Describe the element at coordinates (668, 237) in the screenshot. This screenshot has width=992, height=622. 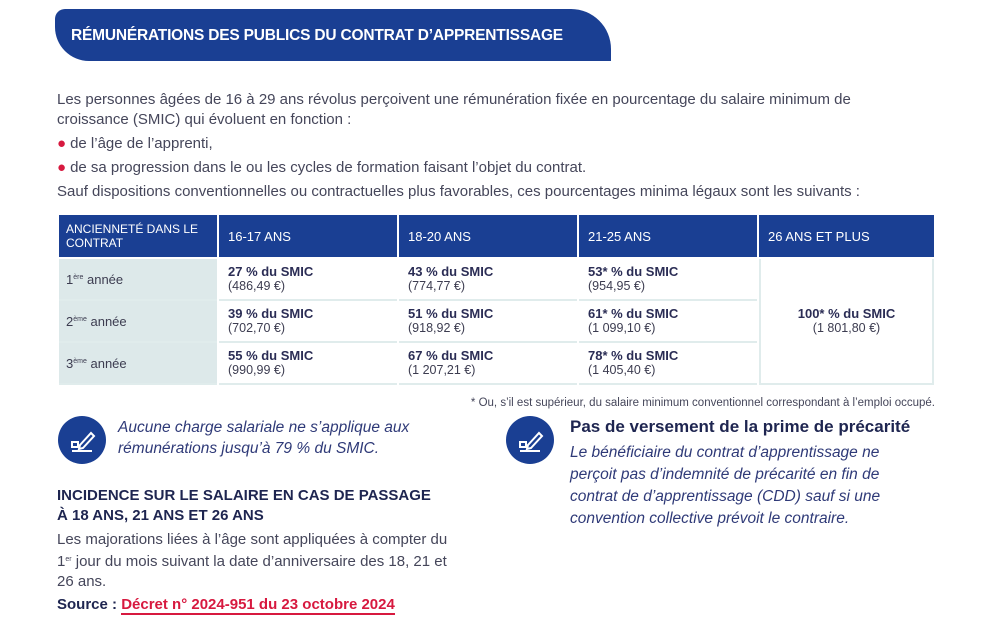
I see `column-header: 21-25 ANS` at that location.